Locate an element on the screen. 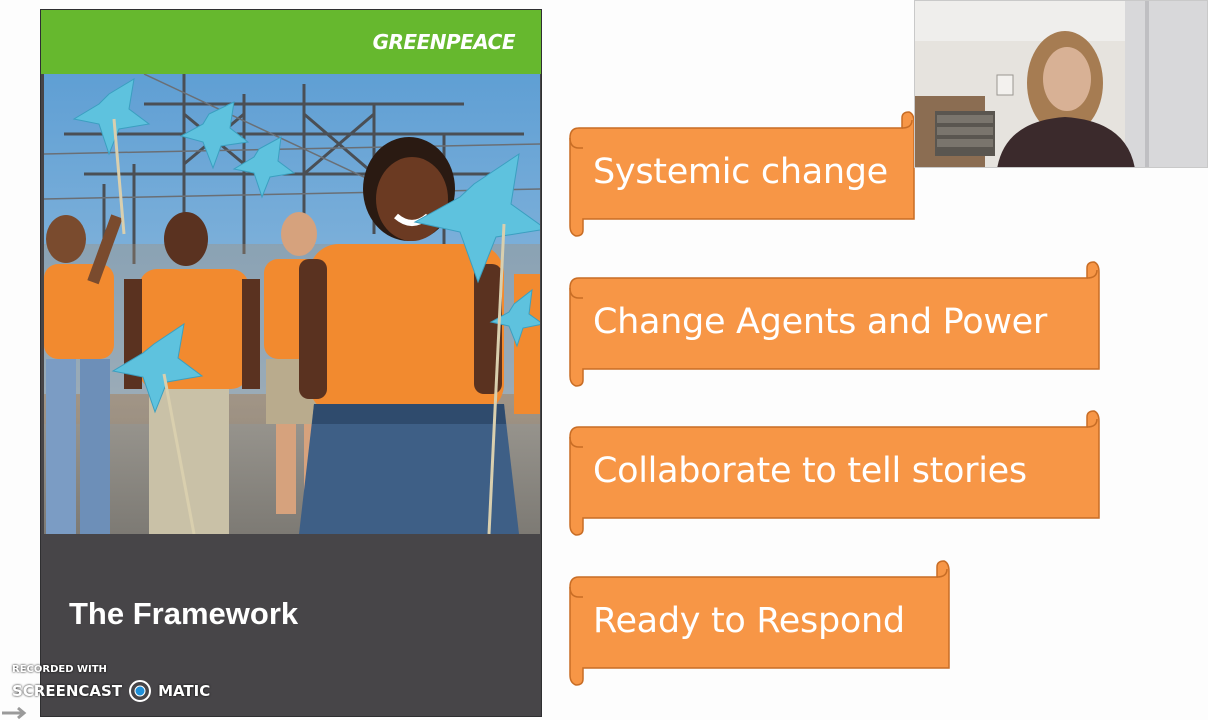  banner-change-agents: Change Agents and Power is located at coordinates (835, 324).